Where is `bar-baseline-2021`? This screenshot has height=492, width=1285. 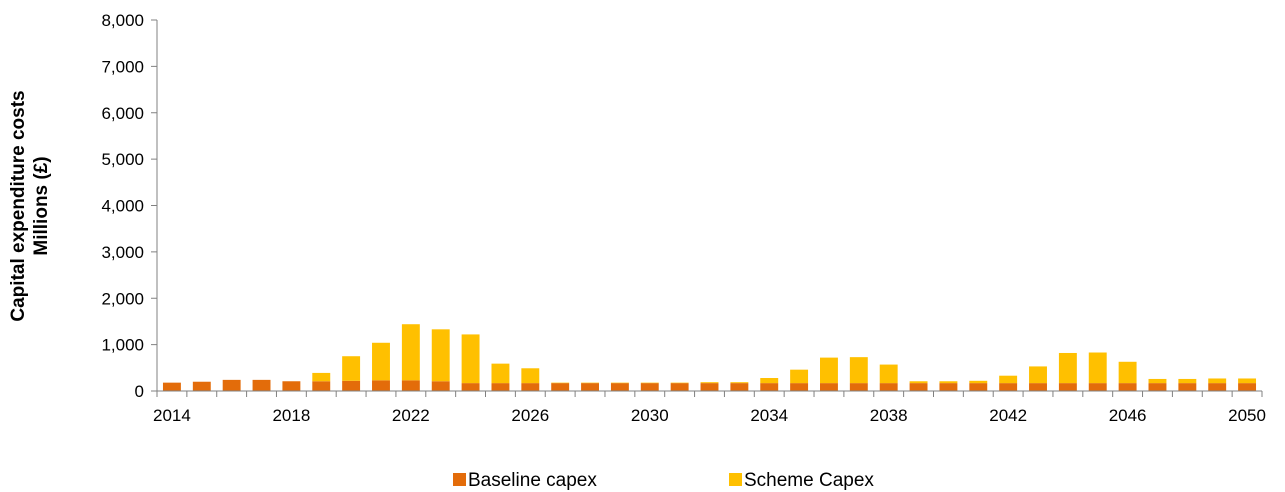
bar-baseline-2021 is located at coordinates (381, 385).